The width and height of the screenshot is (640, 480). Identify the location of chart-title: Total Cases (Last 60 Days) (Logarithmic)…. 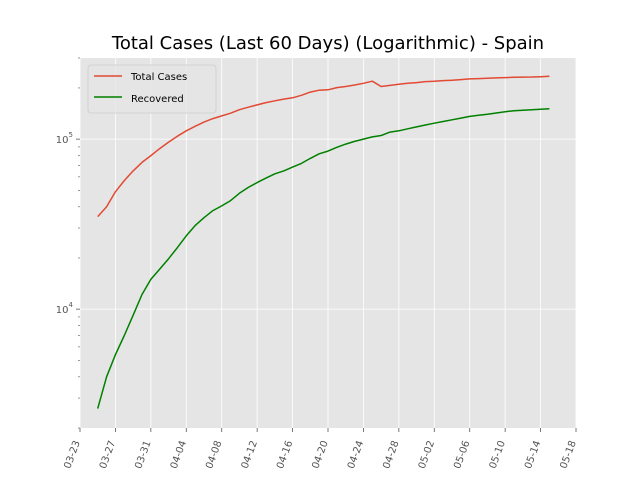
(327, 43).